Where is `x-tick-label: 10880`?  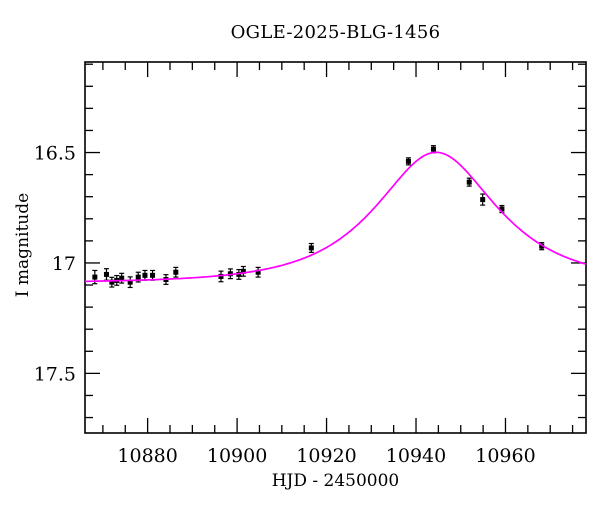
x-tick-label: 10880 is located at coordinates (147, 456).